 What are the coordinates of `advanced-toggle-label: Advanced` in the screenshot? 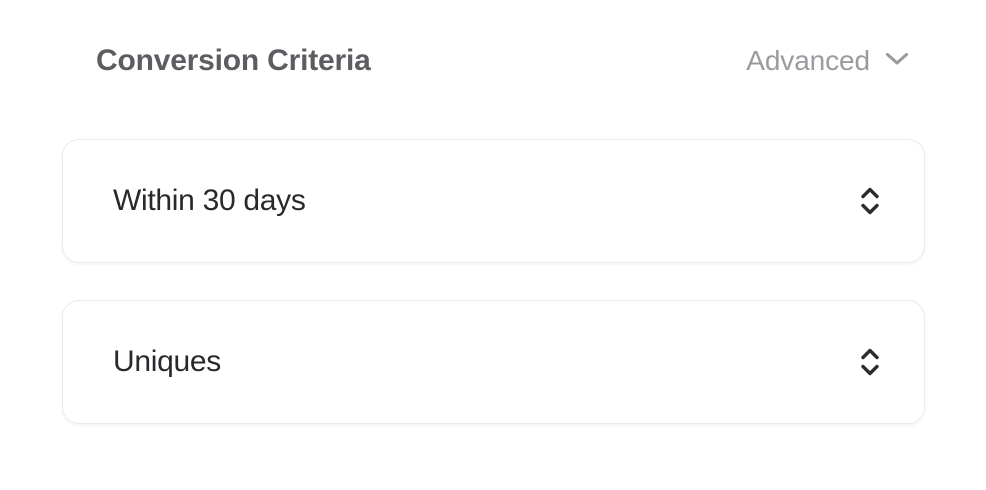 It's located at (808, 60).